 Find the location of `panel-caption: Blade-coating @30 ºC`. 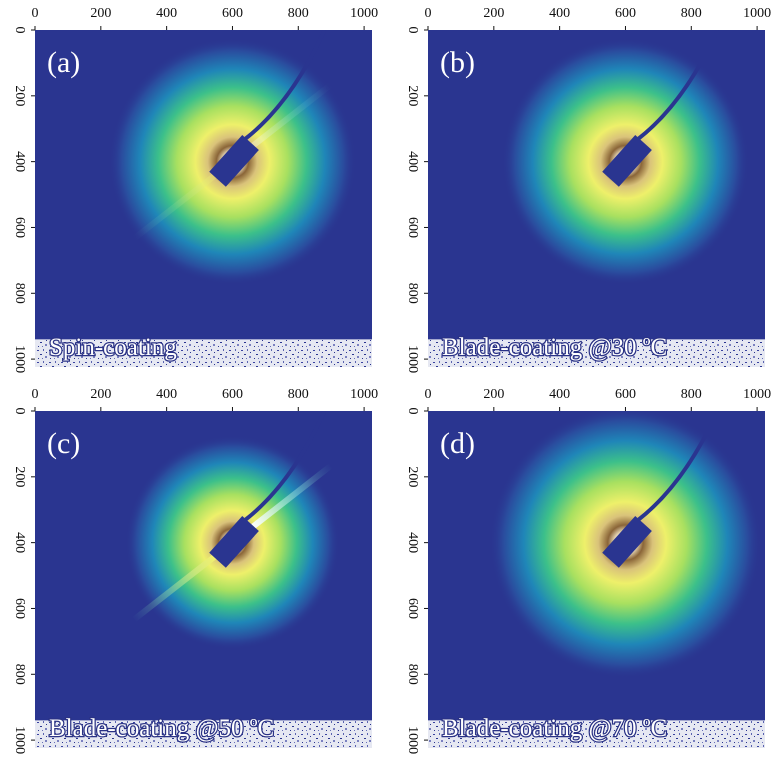

panel-caption: Blade-coating @30 ºC is located at coordinates (554, 347).